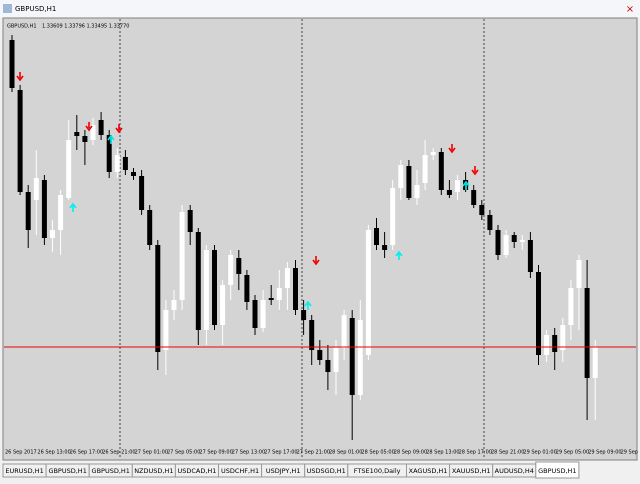 This screenshot has height=484, width=640. What do you see at coordinates (280, 453) in the screenshot?
I see `x-tick-label: 27 Sep 17:00` at bounding box center [280, 453].